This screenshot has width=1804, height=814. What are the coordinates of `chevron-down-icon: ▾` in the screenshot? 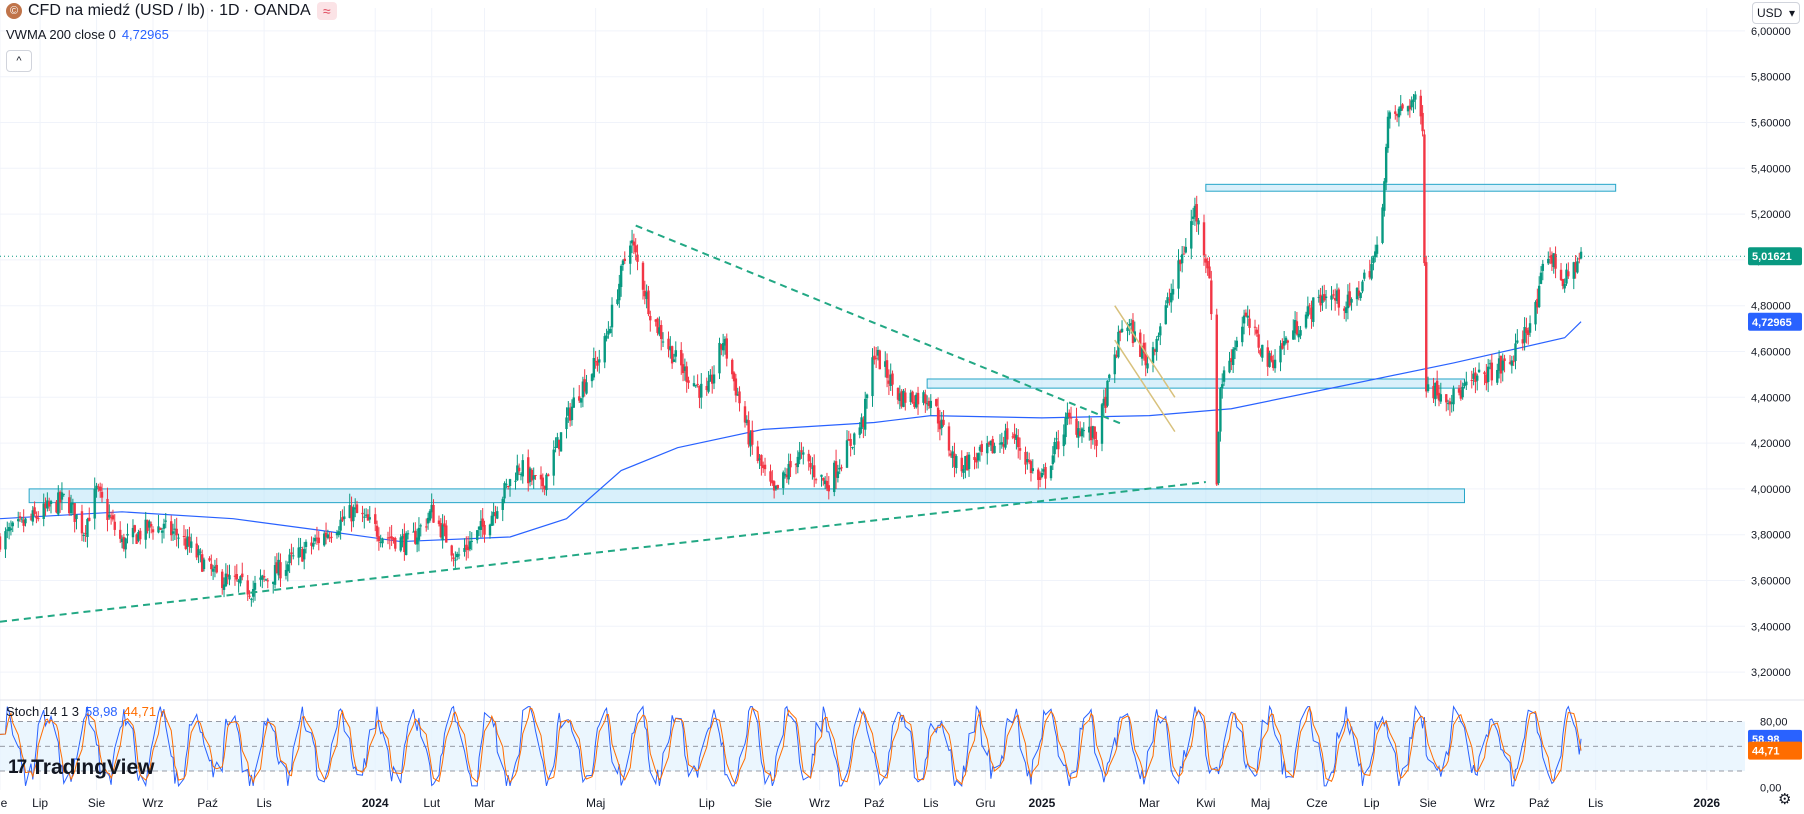 It's located at (1791, 13).